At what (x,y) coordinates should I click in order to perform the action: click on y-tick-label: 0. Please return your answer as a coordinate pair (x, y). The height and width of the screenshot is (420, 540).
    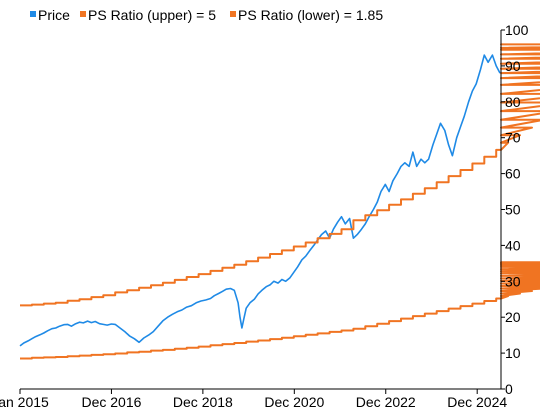
    Looking at the image, I should click on (509, 389).